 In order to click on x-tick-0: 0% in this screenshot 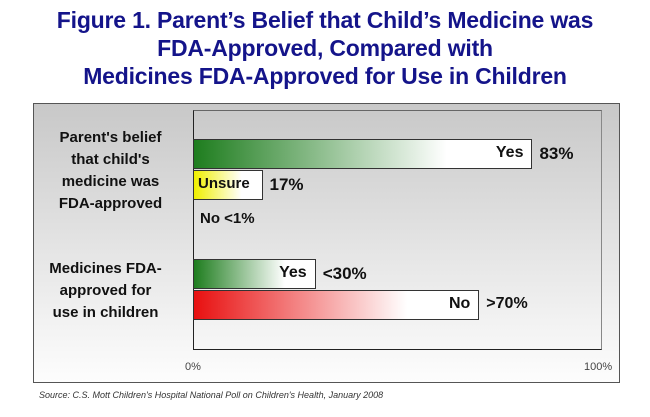, I will do `click(193, 367)`.